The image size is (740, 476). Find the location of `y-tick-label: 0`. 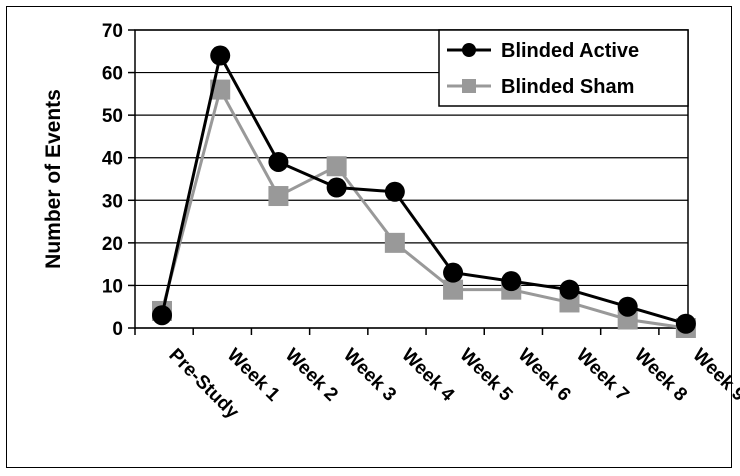

y-tick-label: 0 is located at coordinates (117, 329).